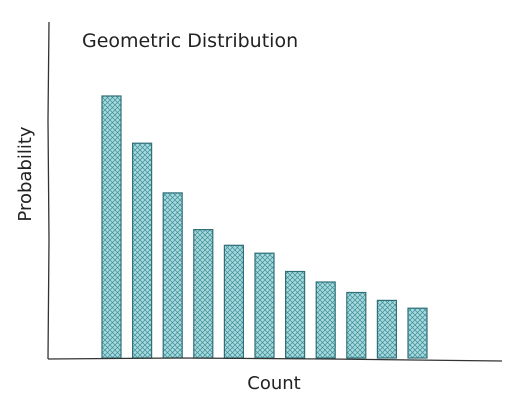 The image size is (512, 404). What do you see at coordinates (275, 359) in the screenshot?
I see `x-axis-line` at bounding box center [275, 359].